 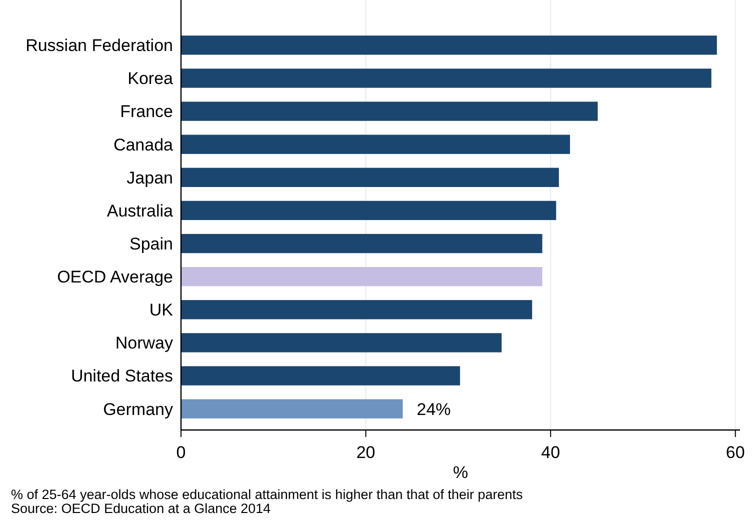 I want to click on text: % of 25-64 year-olds whose educational attainment is higher than that of their parents, so click(x=267, y=494).